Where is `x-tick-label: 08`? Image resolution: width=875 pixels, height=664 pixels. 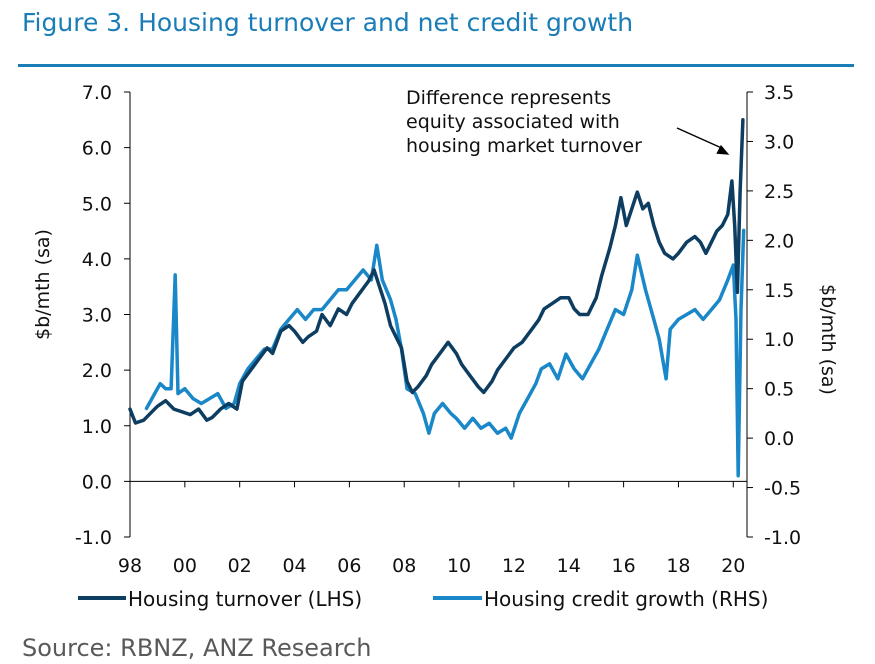 x-tick-label: 08 is located at coordinates (404, 566).